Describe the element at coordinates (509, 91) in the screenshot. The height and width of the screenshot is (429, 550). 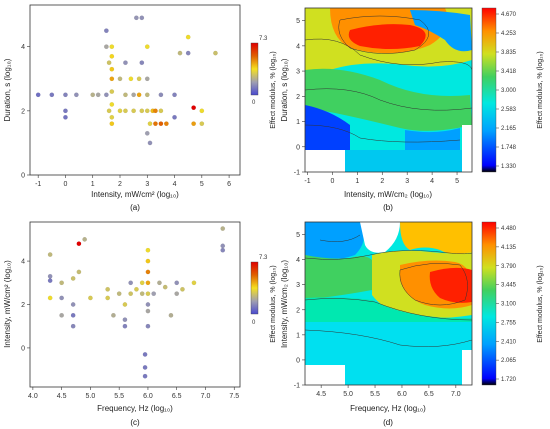
I see `colorbar-tick-label: 3.000` at that location.